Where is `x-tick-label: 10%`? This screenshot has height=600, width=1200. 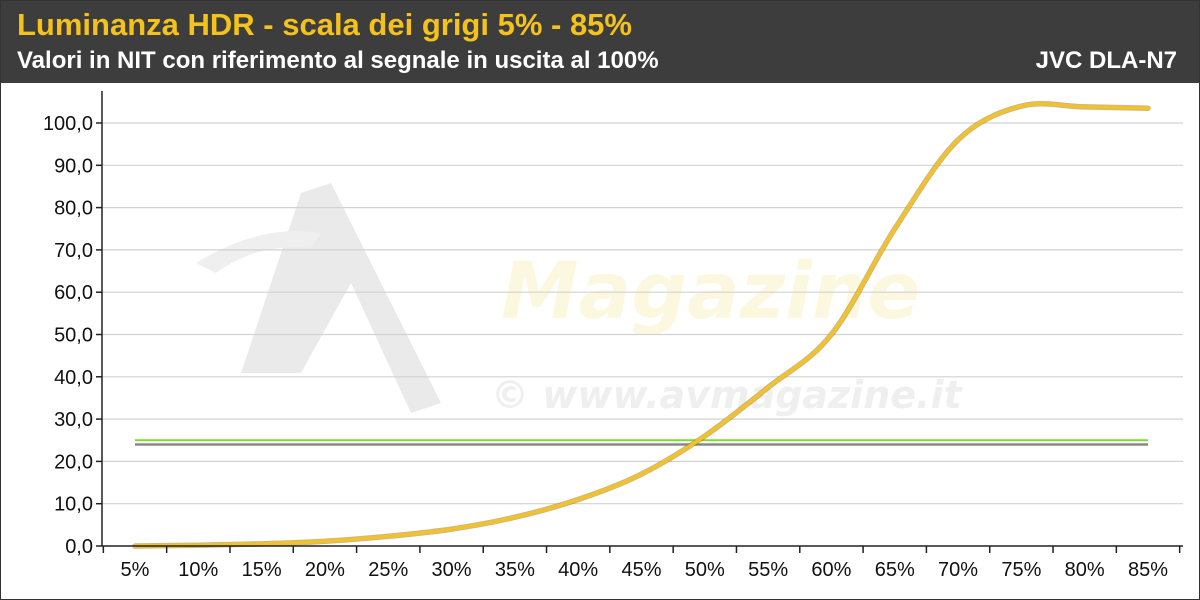
x-tick-label: 10% is located at coordinates (198, 570).